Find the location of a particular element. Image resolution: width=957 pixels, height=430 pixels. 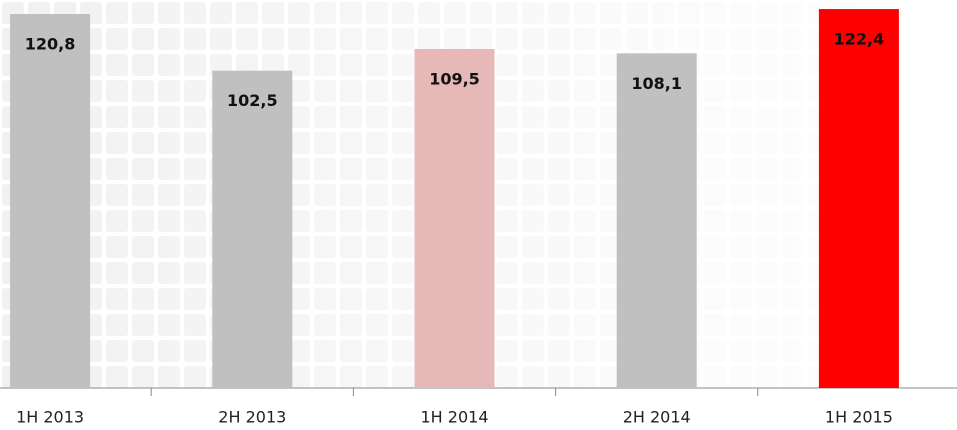

x-tick-label: 1H 2014 is located at coordinates (454, 417).